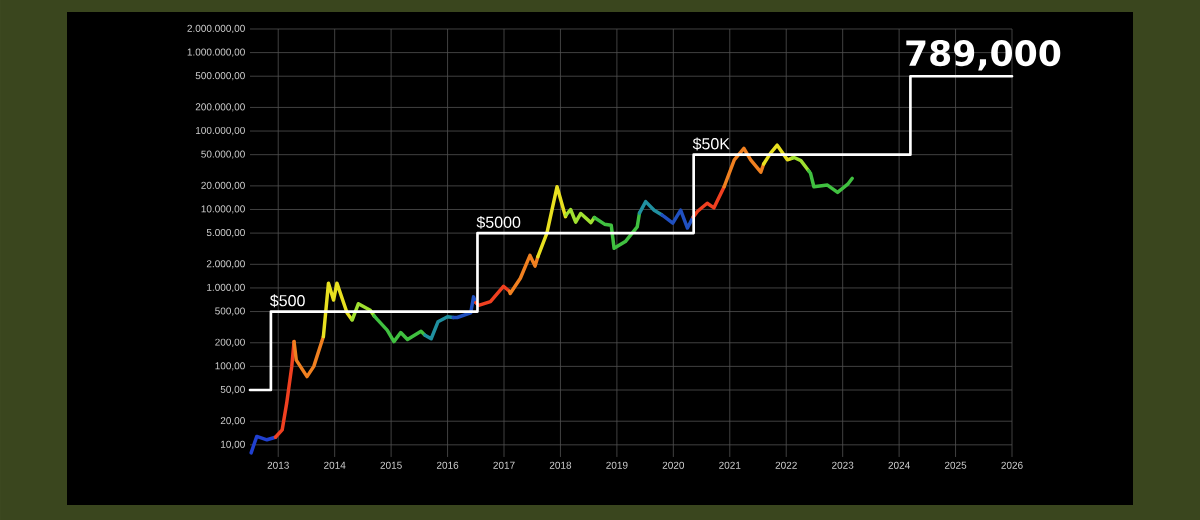 Image resolution: width=1200 pixels, height=520 pixels. I want to click on x-tick-label: 2026, so click(1012, 465).